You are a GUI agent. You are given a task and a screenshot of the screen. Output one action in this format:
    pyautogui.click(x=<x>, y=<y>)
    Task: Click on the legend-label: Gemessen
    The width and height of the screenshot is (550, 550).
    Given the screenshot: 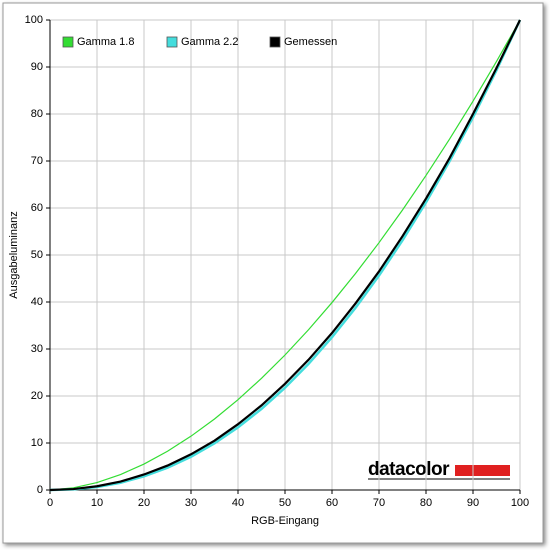 What is the action you would take?
    pyautogui.click(x=310, y=42)
    